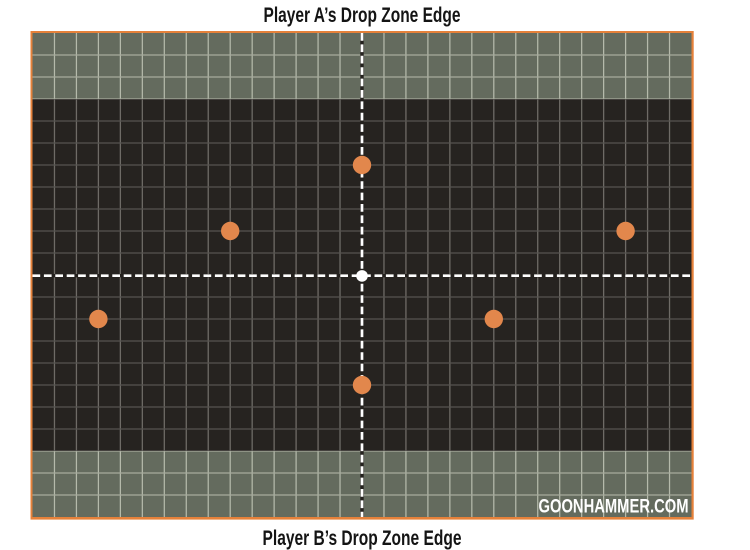  I want to click on svg-text: Player A’s Drop Zone Edge, so click(362, 15).